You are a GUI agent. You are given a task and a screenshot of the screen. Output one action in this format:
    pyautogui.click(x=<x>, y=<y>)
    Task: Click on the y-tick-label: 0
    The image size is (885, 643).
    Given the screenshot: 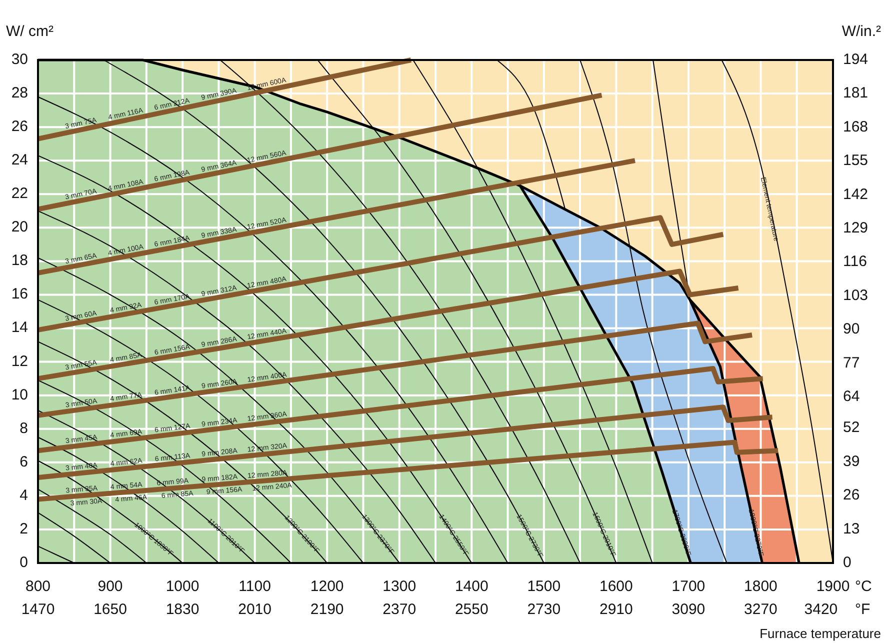 What is the action you would take?
    pyautogui.click(x=24, y=562)
    